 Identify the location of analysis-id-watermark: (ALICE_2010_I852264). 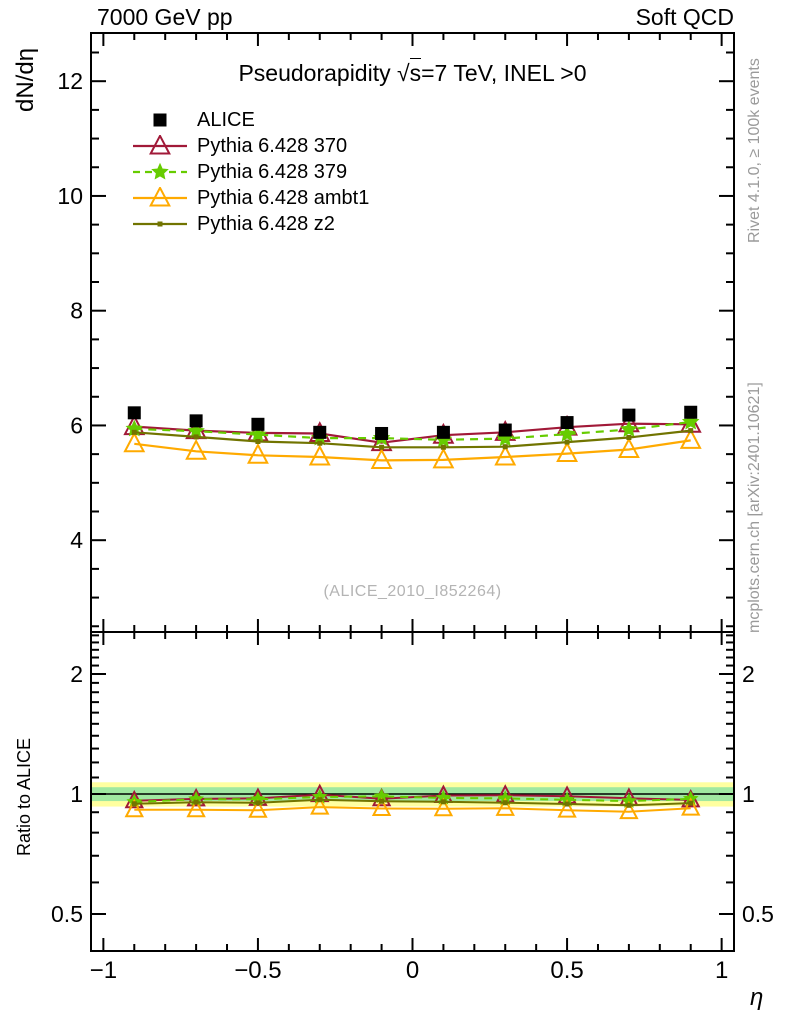
(412, 591).